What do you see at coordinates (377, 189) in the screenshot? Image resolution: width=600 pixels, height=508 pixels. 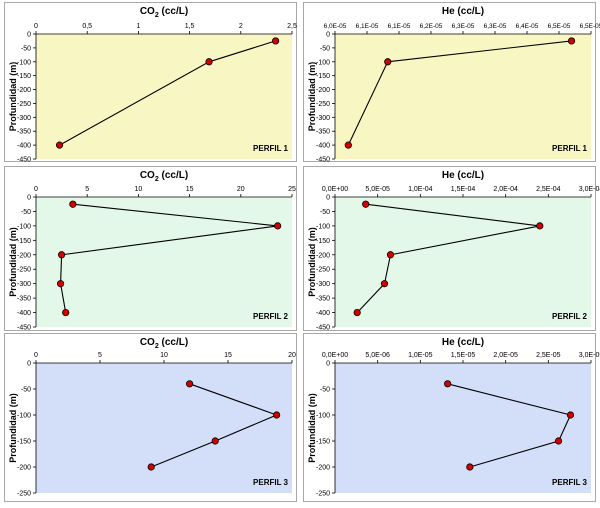 I see `x-tick-label: 5,0E-05` at bounding box center [377, 189].